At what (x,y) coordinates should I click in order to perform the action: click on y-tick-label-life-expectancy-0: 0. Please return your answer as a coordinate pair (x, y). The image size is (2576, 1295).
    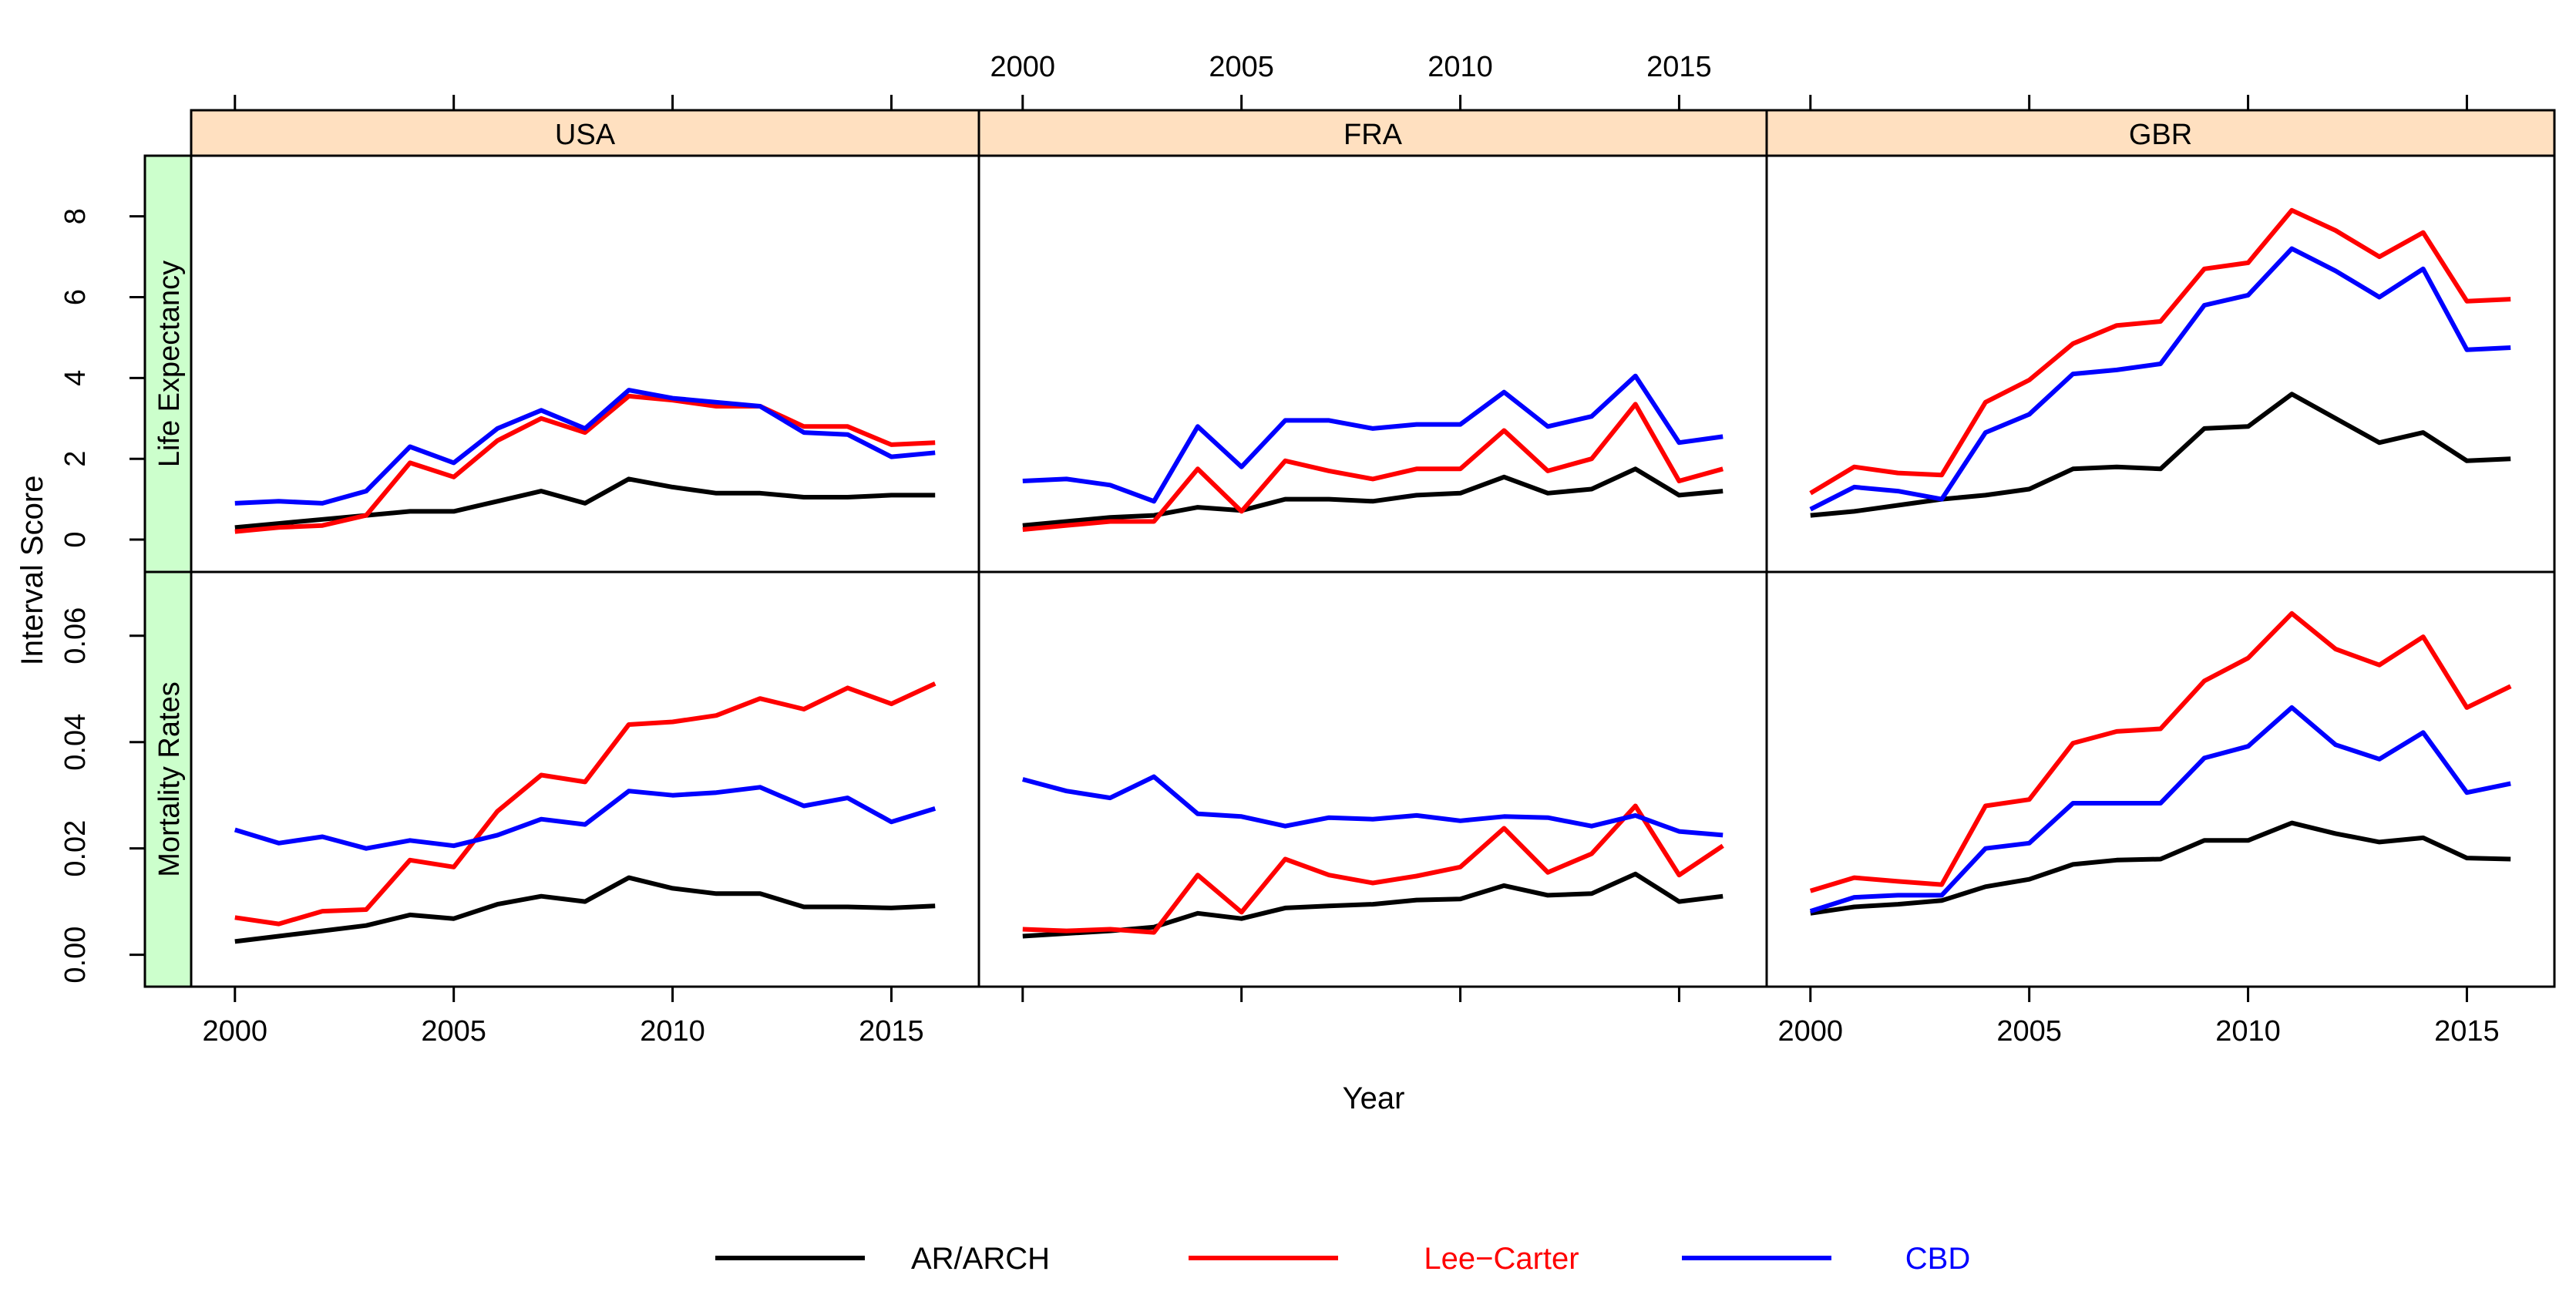
    Looking at the image, I should click on (75, 539).